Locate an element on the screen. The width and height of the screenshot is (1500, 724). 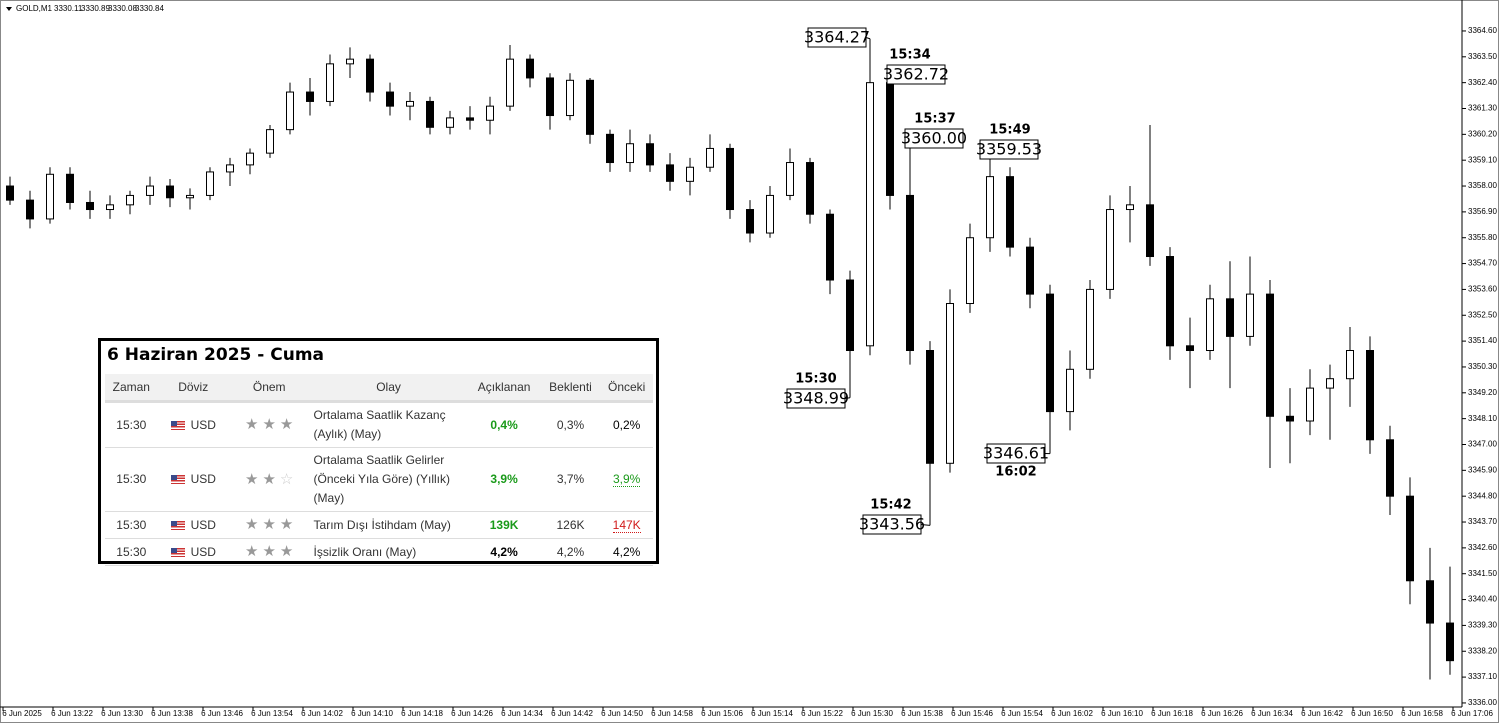
calendar-title: 6 Haziran 2025 - Cuma is located at coordinates (216, 355).